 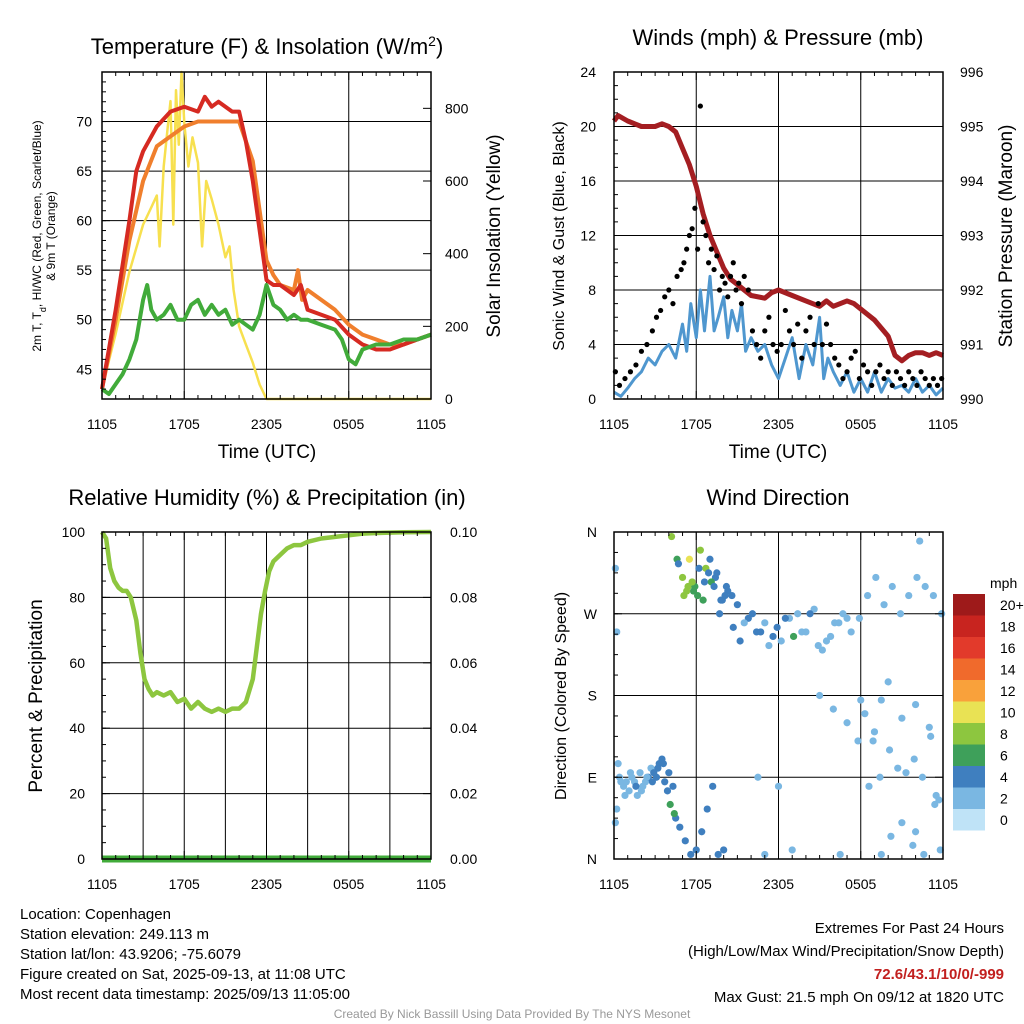 What do you see at coordinates (588, 236) in the screenshot?
I see `left-tick-label: 12` at bounding box center [588, 236].